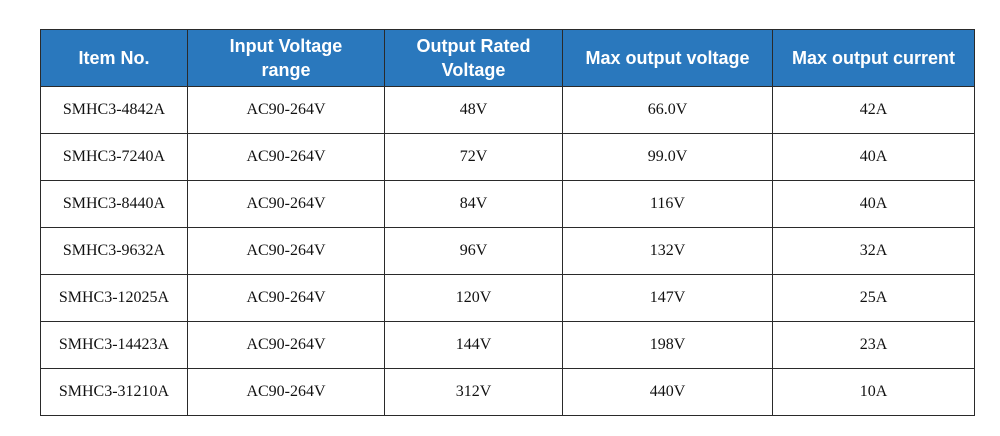 The image size is (1000, 436). I want to click on cell-max-output-current: 10A, so click(873, 392).